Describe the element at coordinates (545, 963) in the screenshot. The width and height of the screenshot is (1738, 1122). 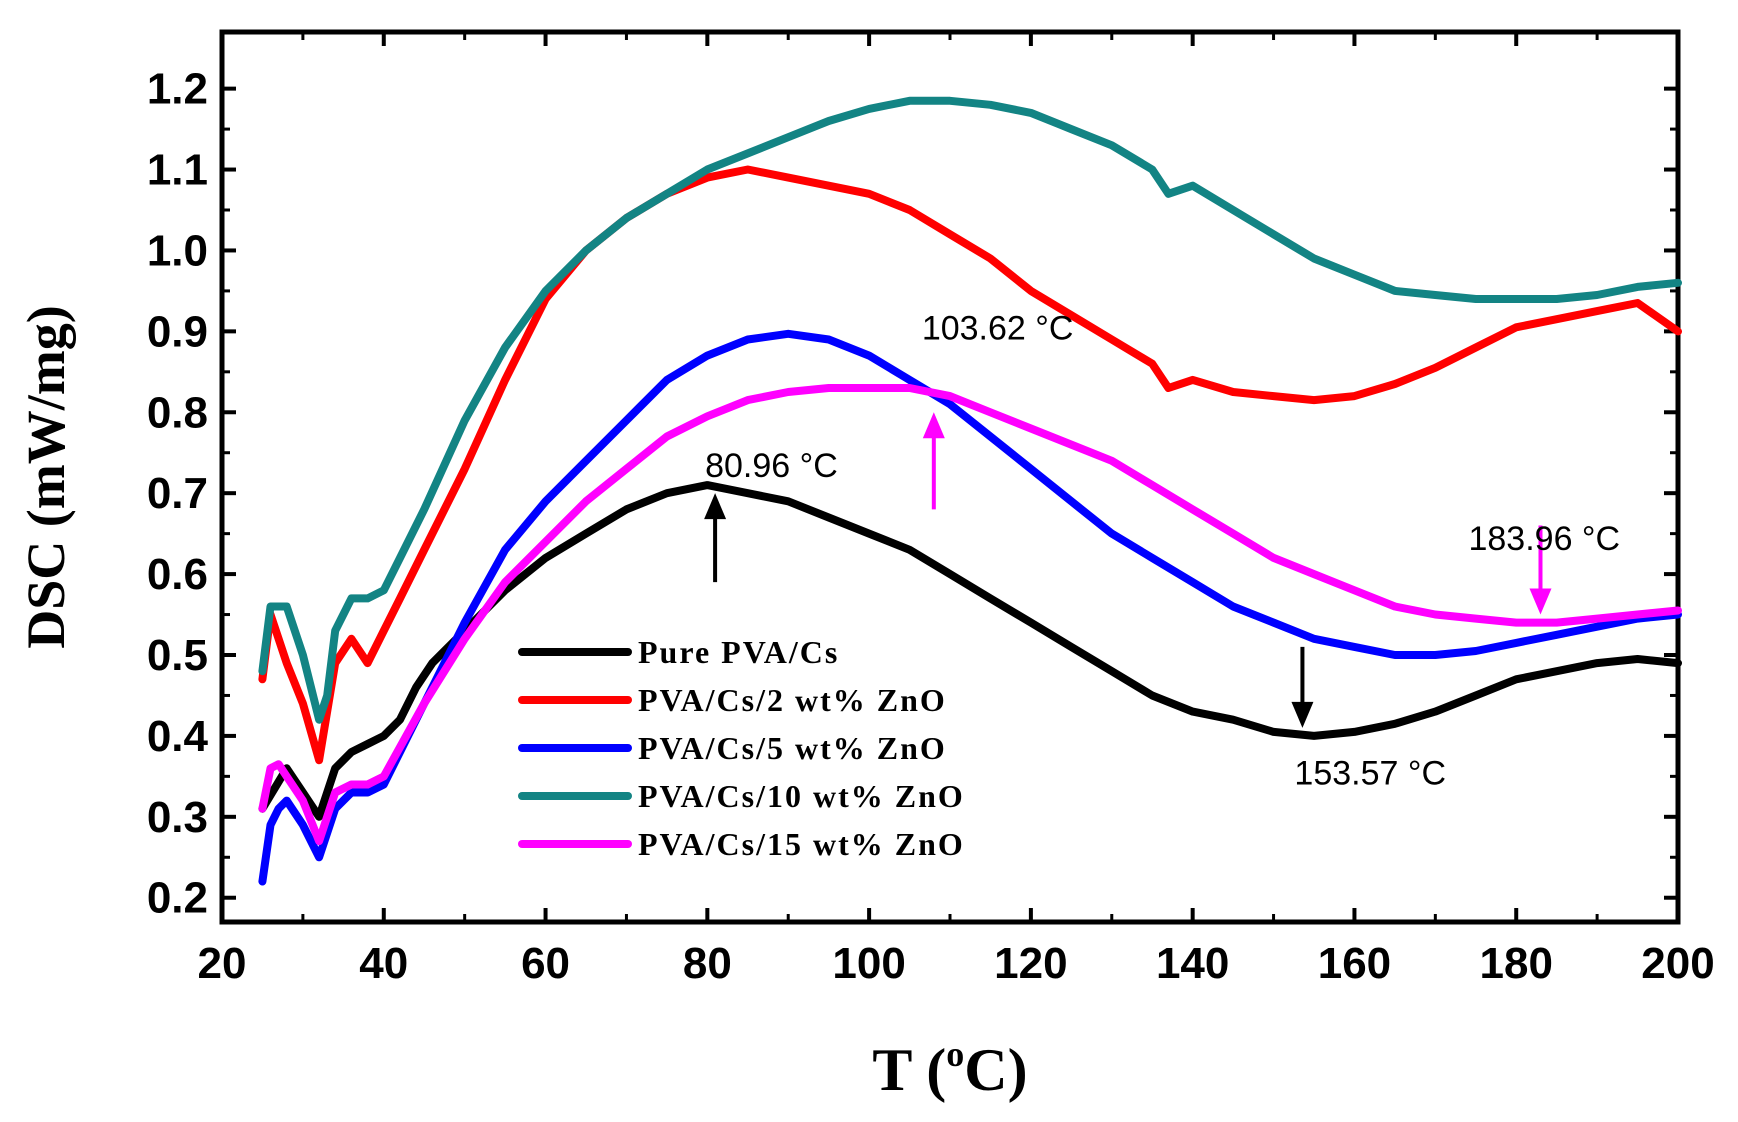
I see `x-tick-label: 60` at that location.